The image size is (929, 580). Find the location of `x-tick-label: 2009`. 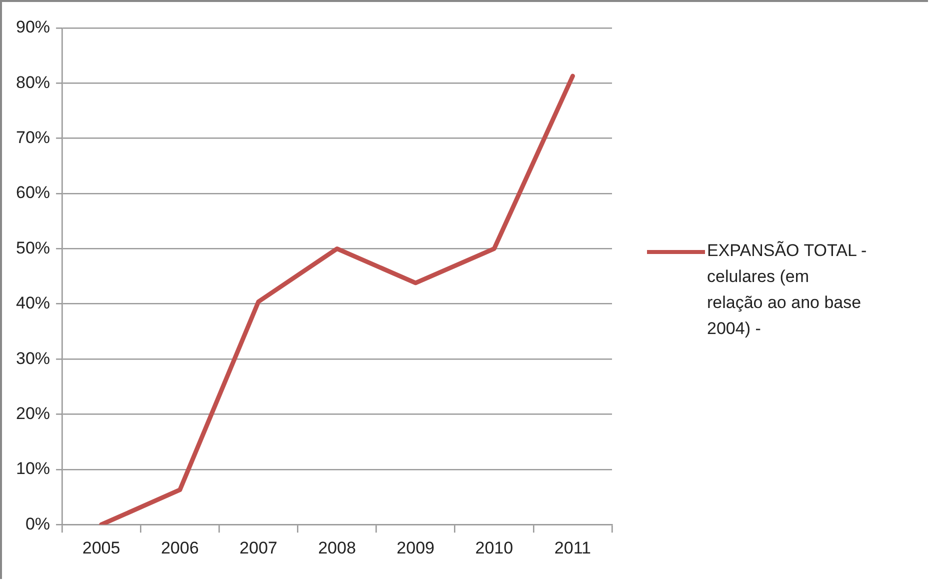

x-tick-label: 2009 is located at coordinates (415, 548).